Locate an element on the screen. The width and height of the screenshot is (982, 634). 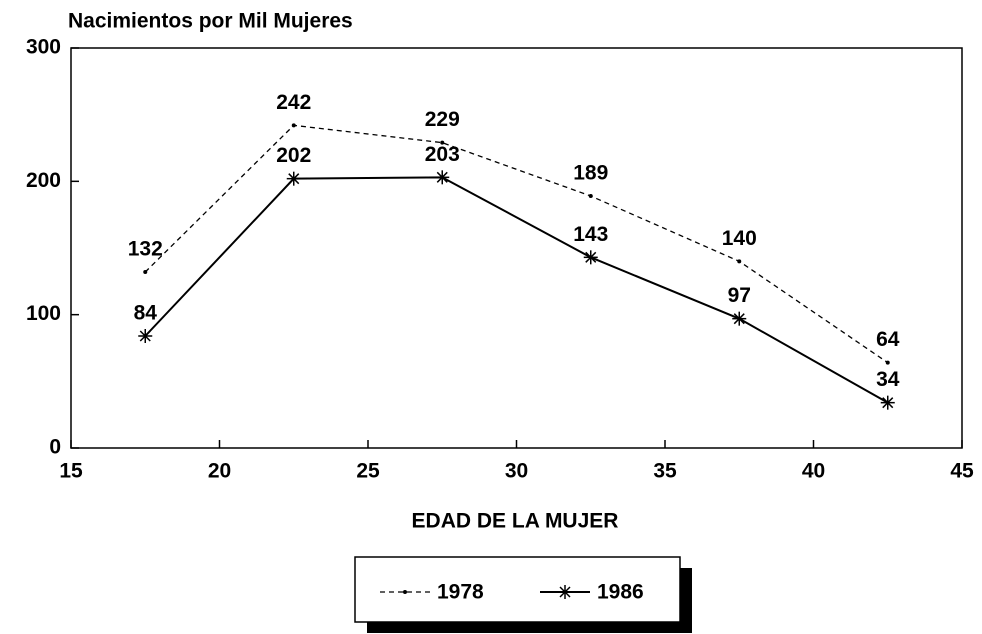
y-tick-label: 100 is located at coordinates (43, 313).